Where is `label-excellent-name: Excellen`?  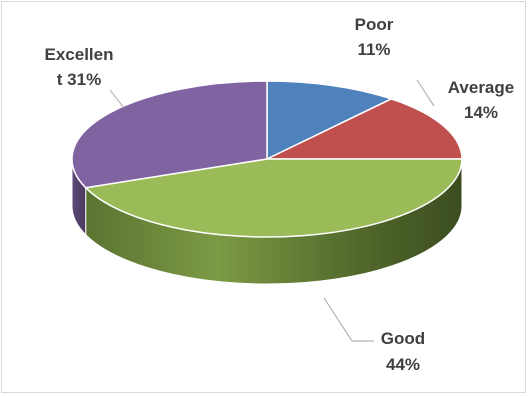 label-excellent-name: Excellen is located at coordinates (79, 54).